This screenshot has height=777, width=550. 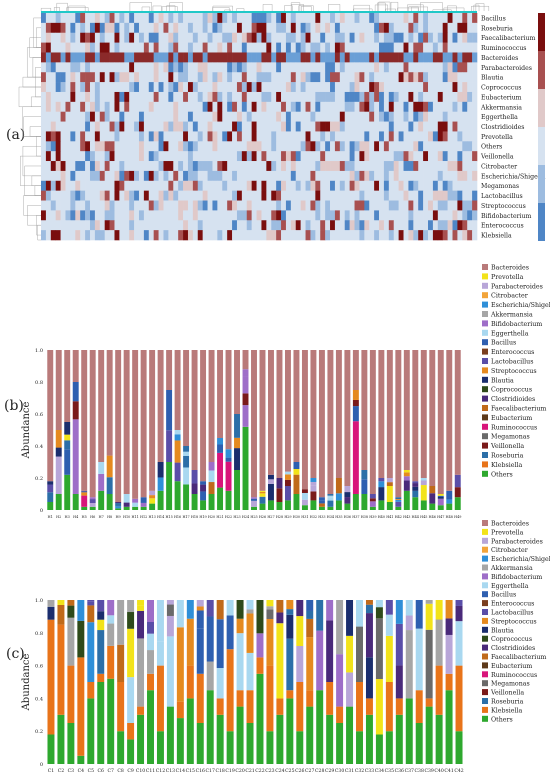 I want to click on x-tick-label: C27, so click(x=309, y=771).